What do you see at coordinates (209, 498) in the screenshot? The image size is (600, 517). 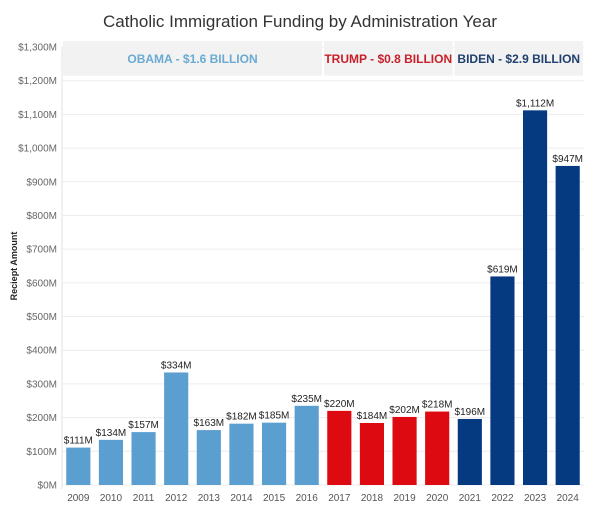 I see `x-tick-label: 2013` at bounding box center [209, 498].